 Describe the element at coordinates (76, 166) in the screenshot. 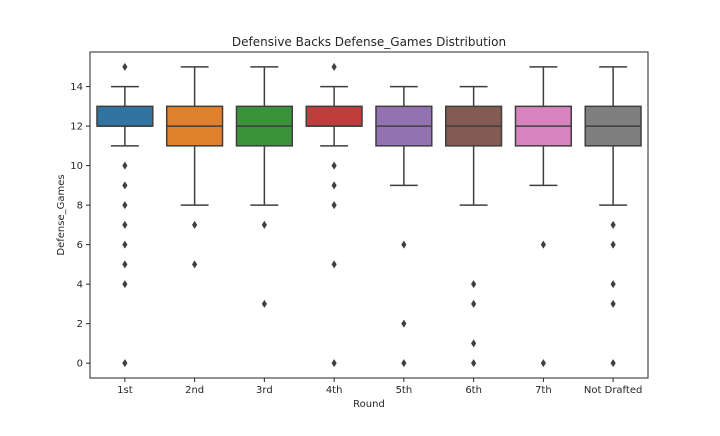

I see `y-tick-label: 10` at that location.